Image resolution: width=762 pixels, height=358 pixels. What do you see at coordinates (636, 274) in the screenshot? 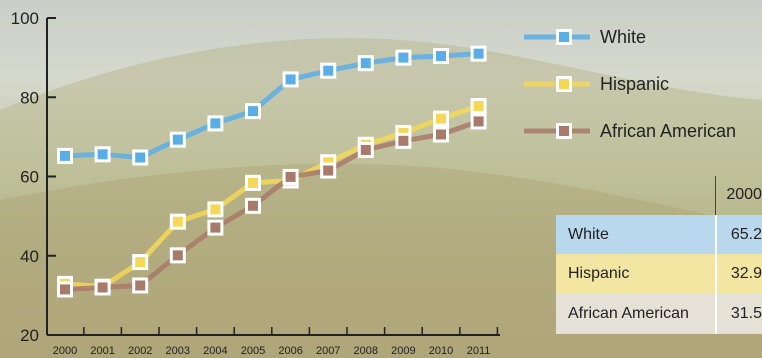
I see `table-row-label: Hispanic` at bounding box center [636, 274].